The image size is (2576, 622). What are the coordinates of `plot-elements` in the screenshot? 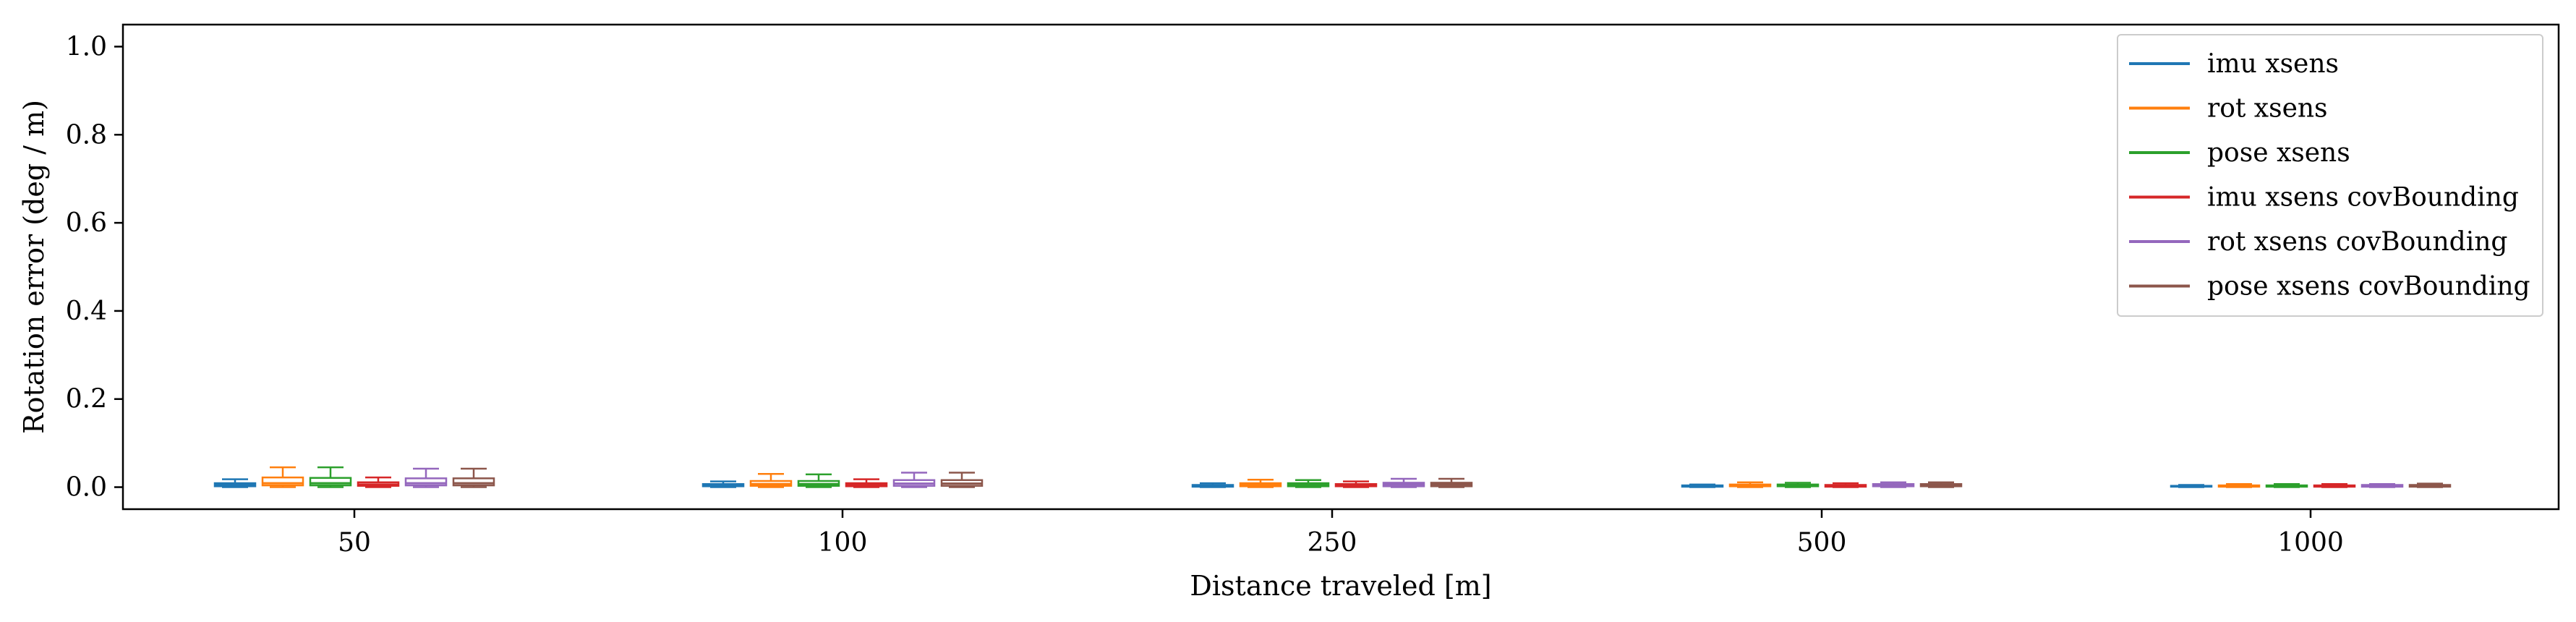 It's located at (1332, 477).